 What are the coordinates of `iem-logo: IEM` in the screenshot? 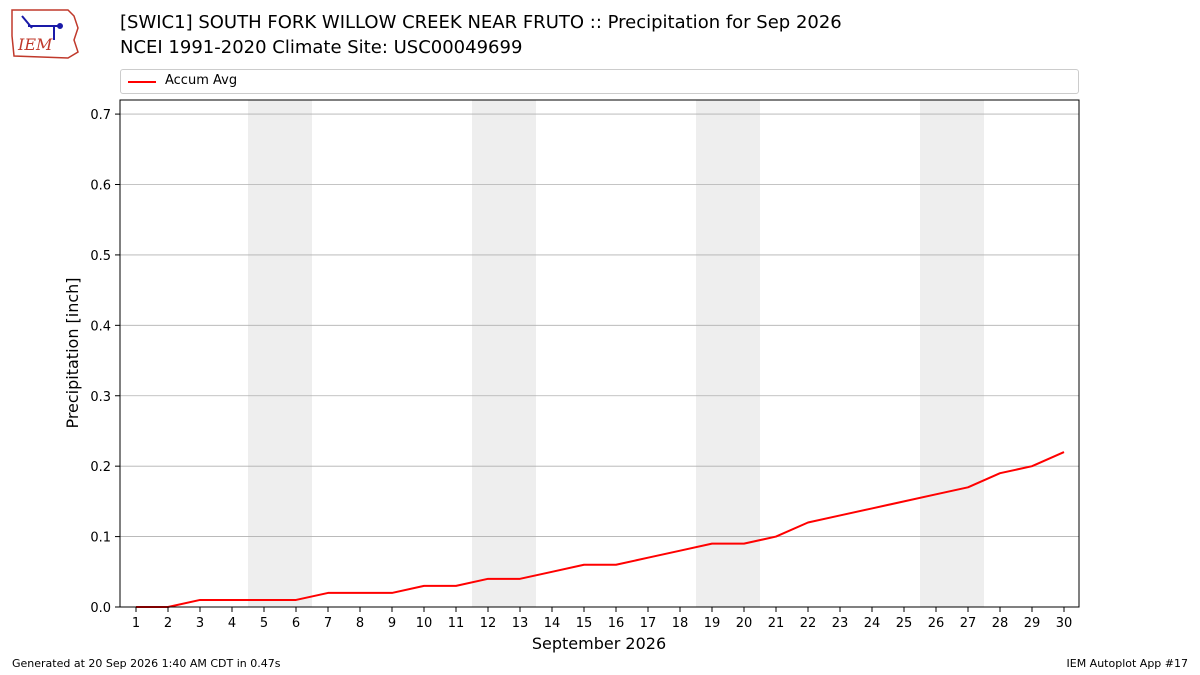 It's located at (45, 34).